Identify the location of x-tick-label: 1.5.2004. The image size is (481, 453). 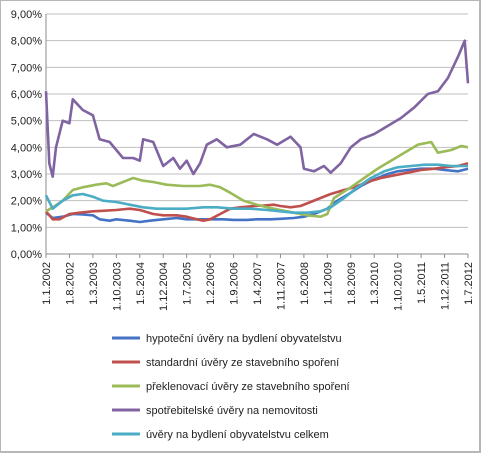
(141, 283).